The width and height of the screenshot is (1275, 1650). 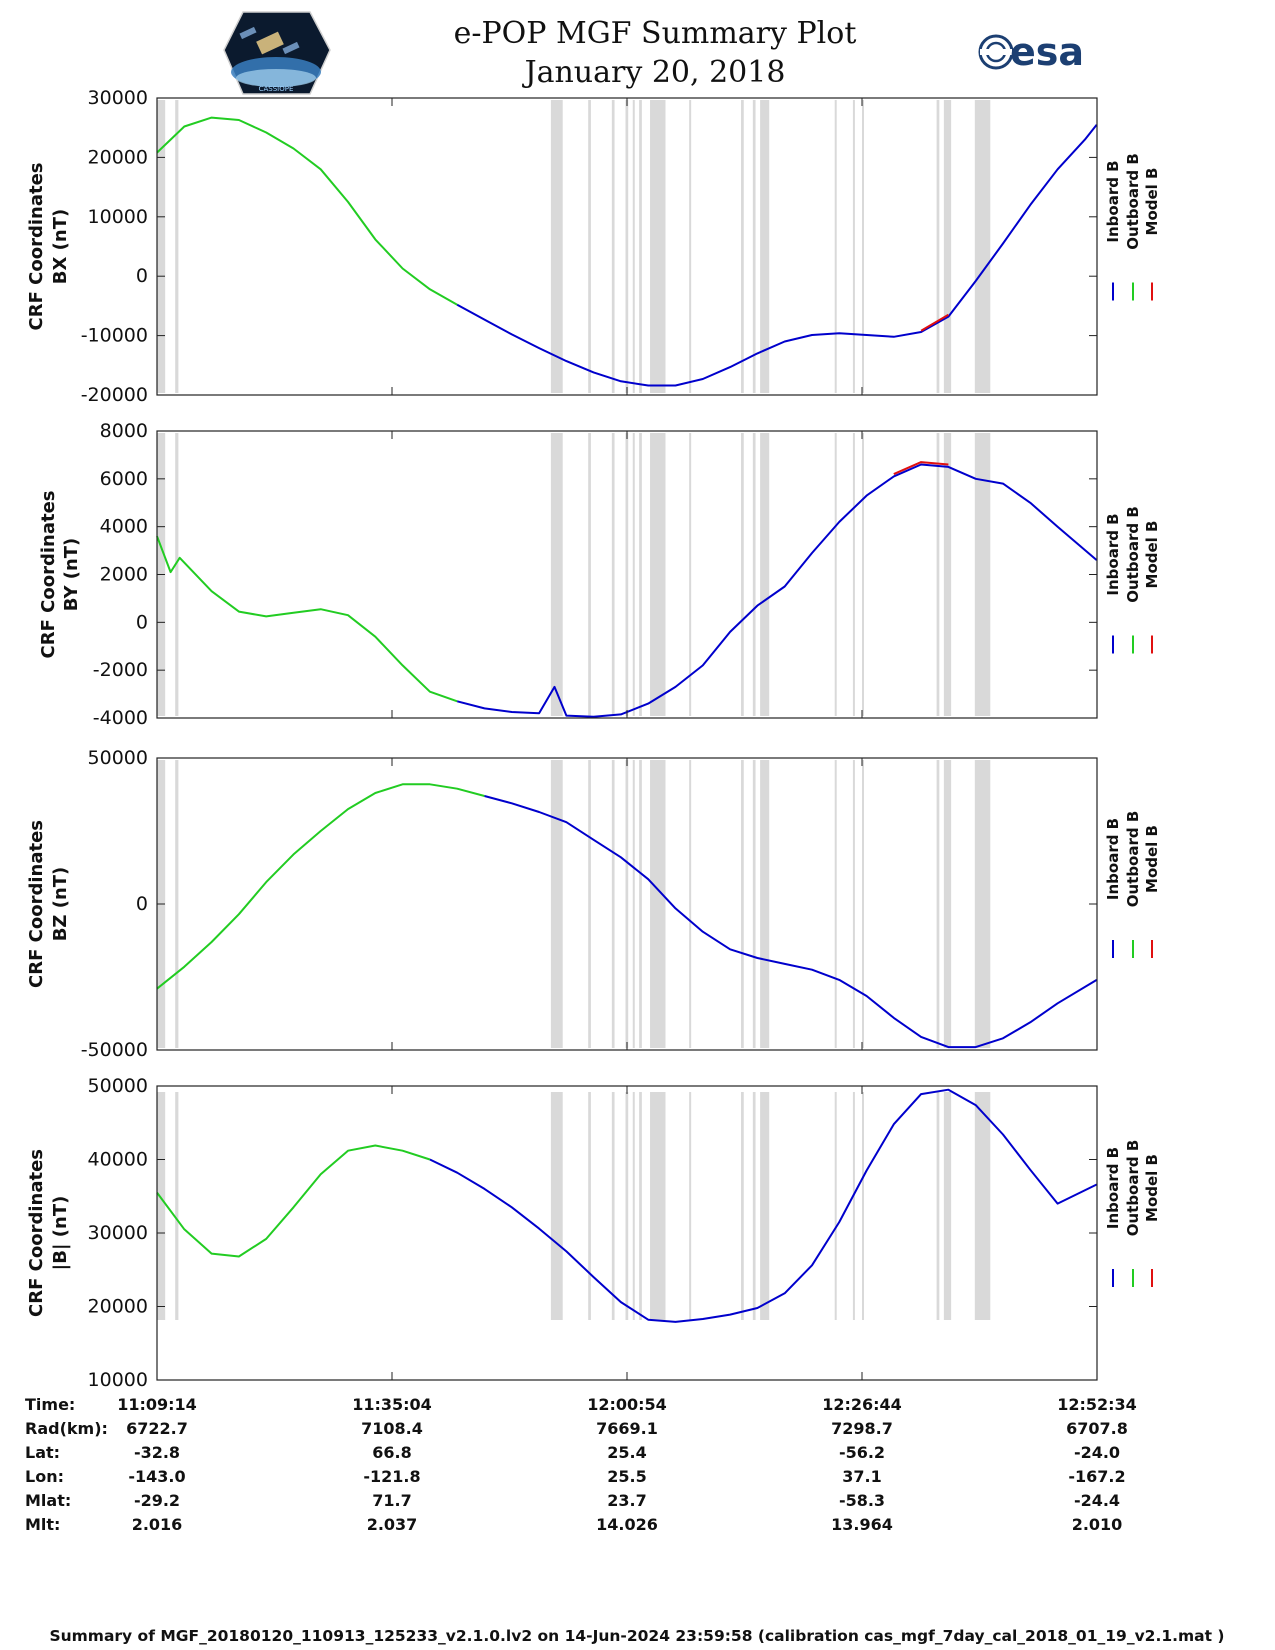 What do you see at coordinates (862, 1452) in the screenshot?
I see `info-cell: -56.2` at bounding box center [862, 1452].